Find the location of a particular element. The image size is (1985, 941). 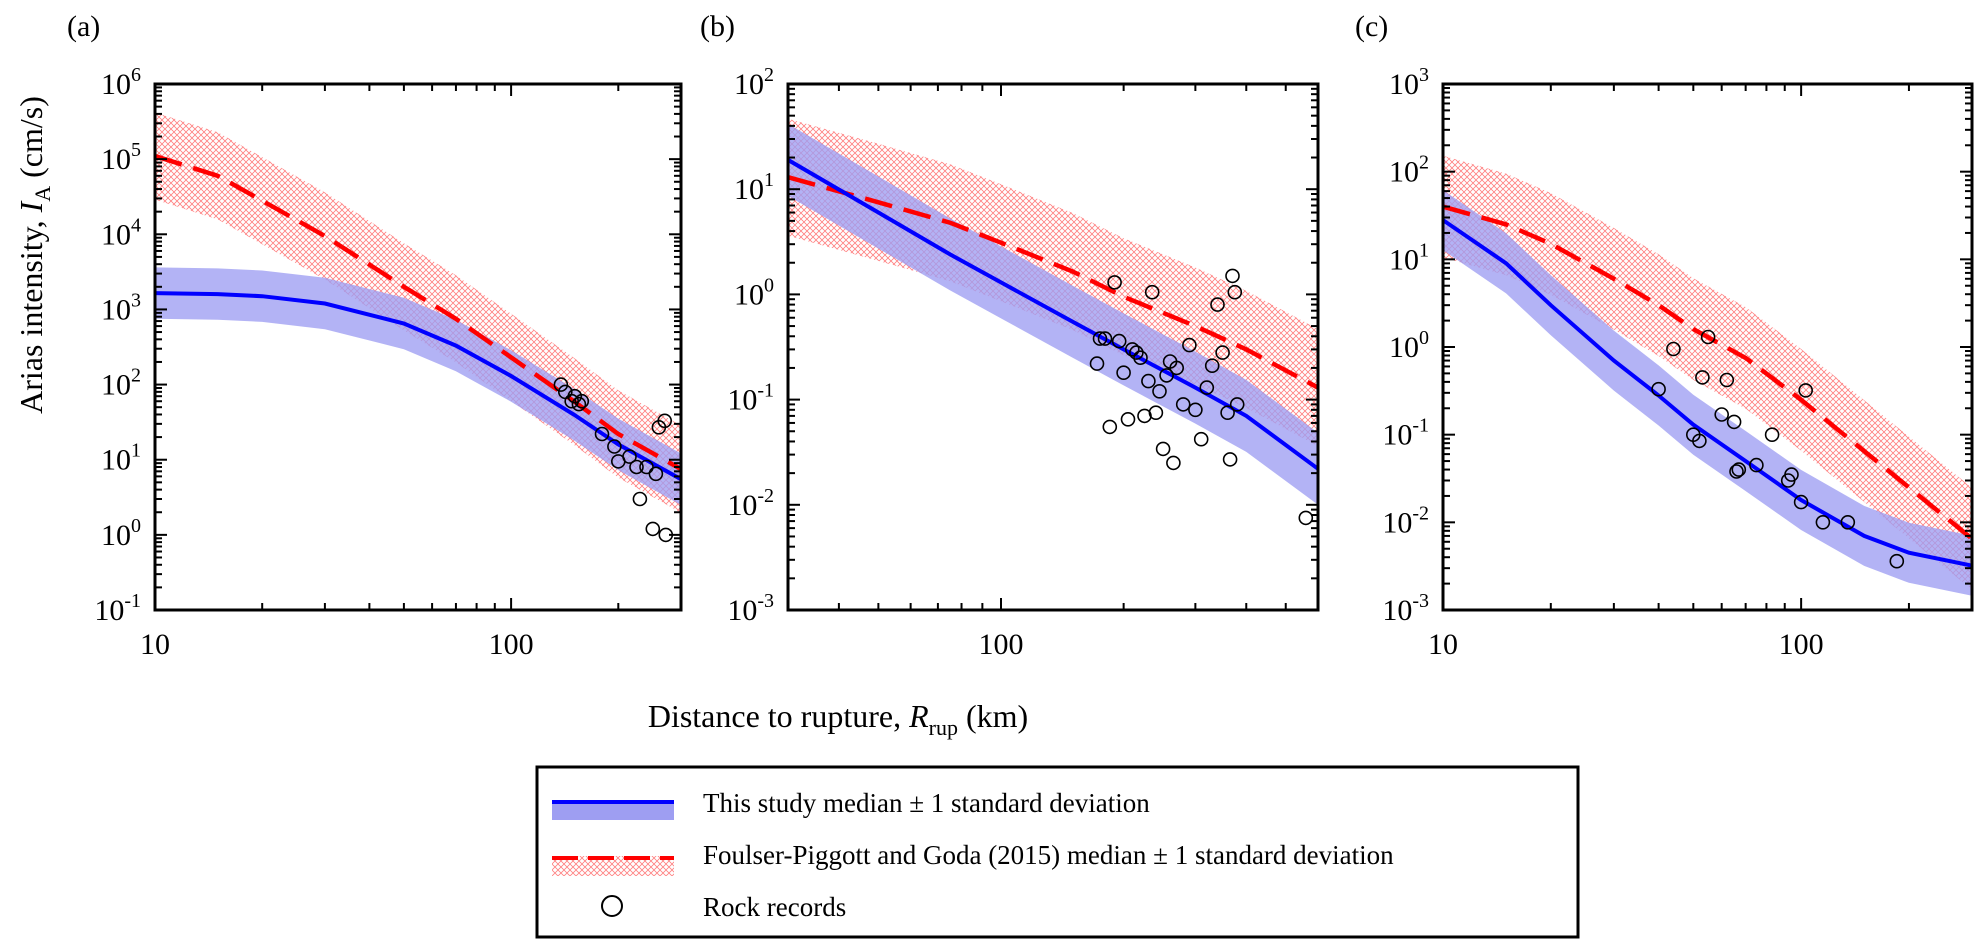

panel-c-label: (c) is located at coordinates (1371, 26).